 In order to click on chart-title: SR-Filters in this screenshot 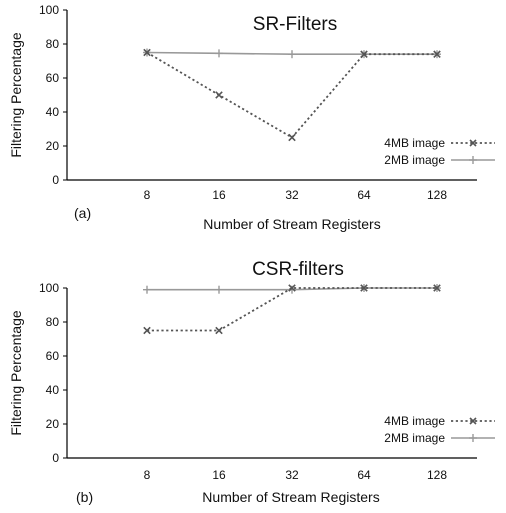, I will do `click(295, 24)`.